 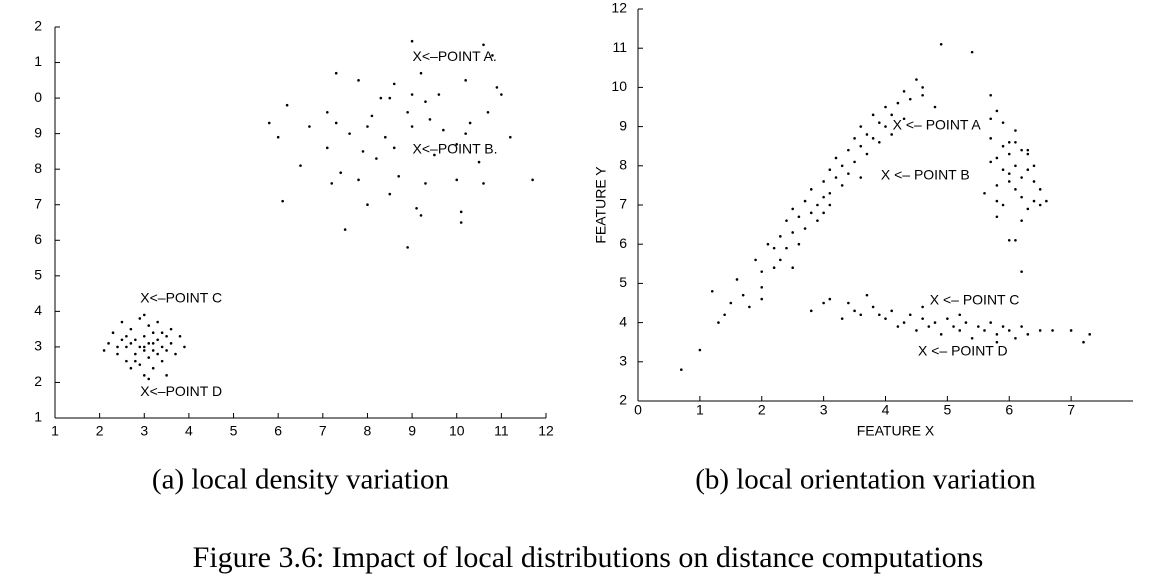 What do you see at coordinates (623, 243) in the screenshot?
I see `y-tick-label: 6` at bounding box center [623, 243].